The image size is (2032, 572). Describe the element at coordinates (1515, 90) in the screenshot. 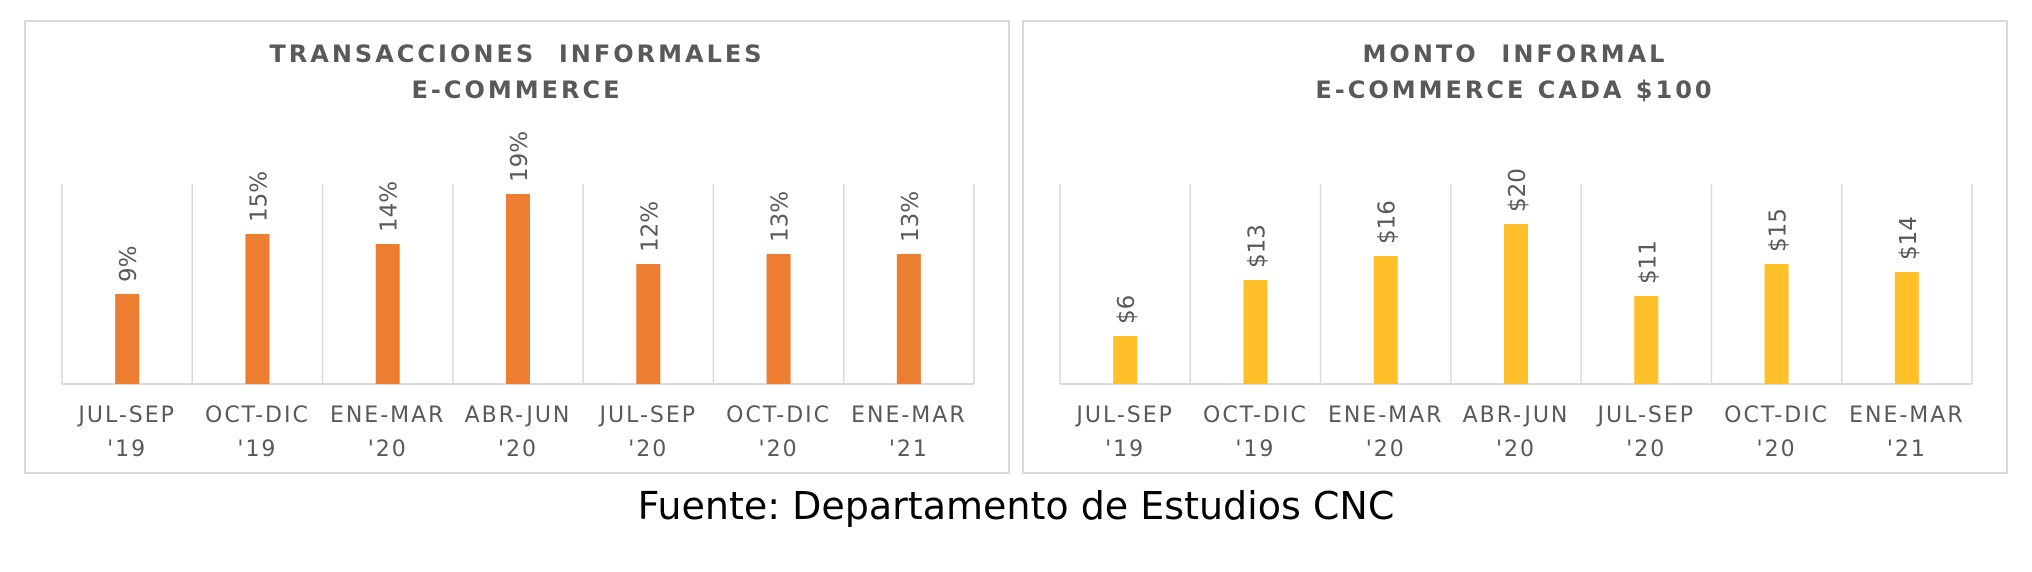

I see `chart-title-line-2: E-COMMERCE CADA $100` at that location.